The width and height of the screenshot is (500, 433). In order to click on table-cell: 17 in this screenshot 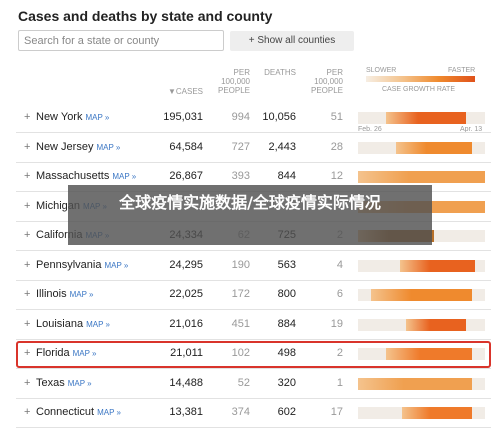, I will do `click(336, 412)`.